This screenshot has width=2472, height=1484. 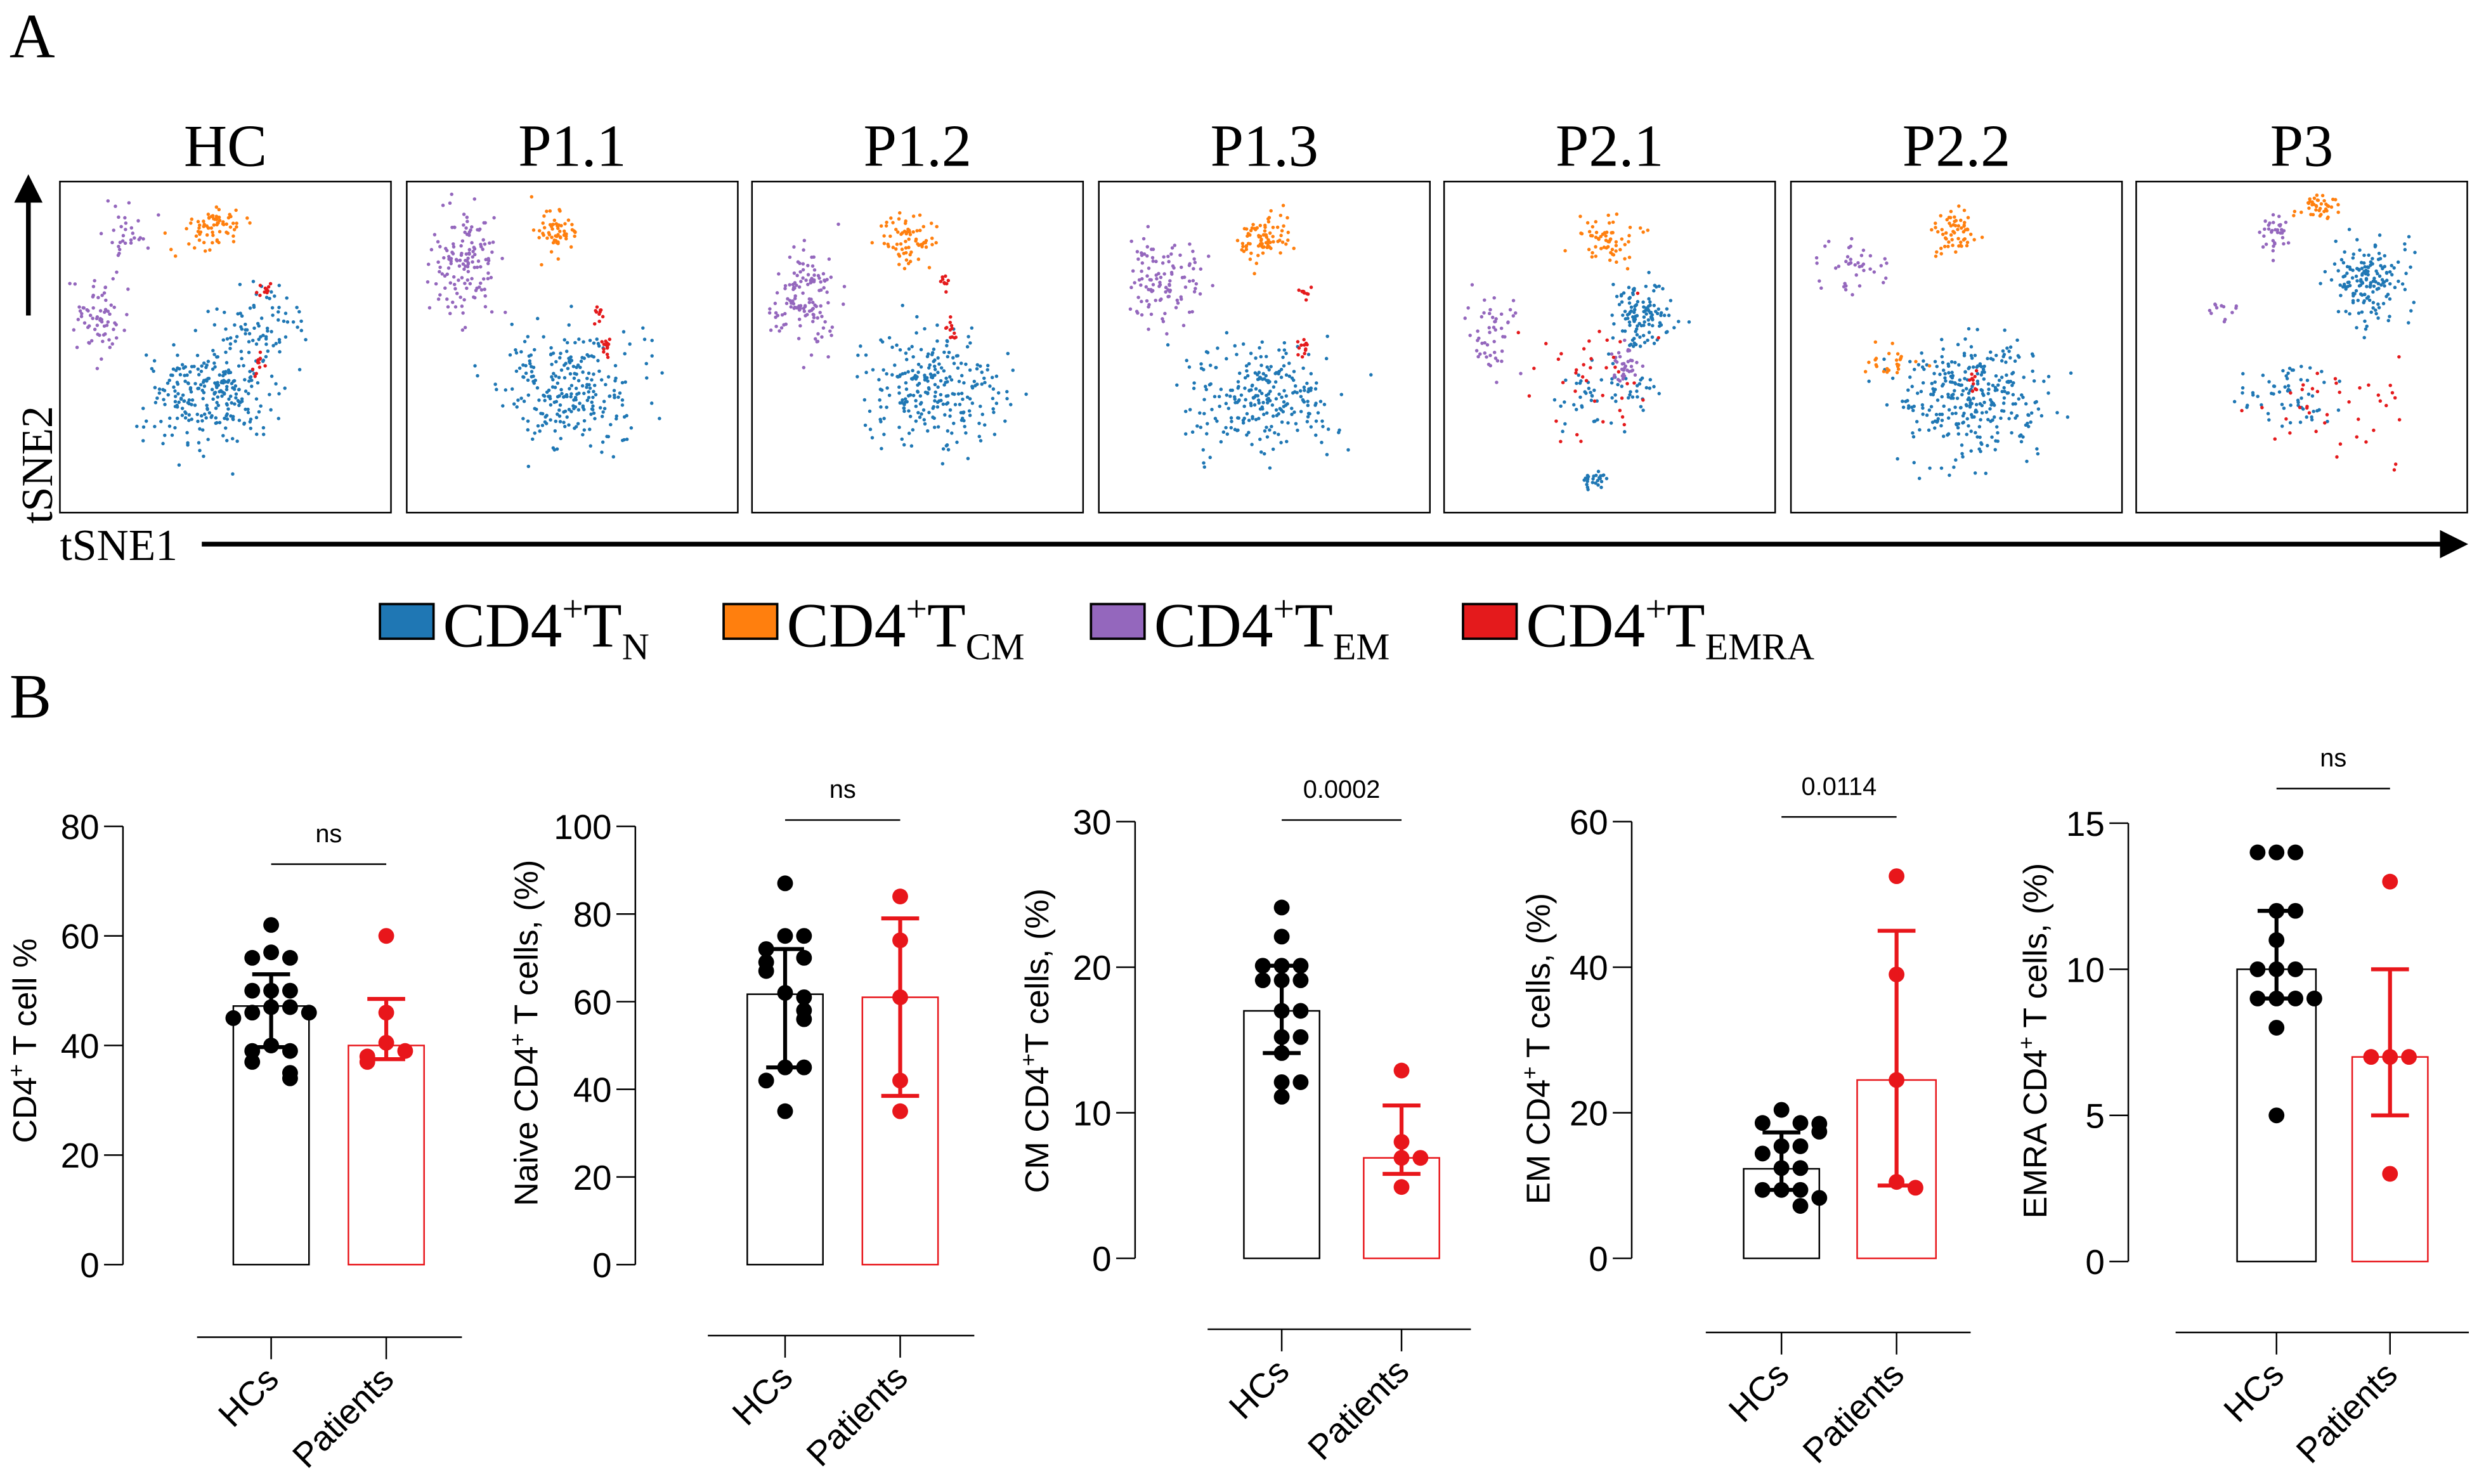 What do you see at coordinates (917, 313) in the screenshot?
I see `tsne-panel: P1.2` at bounding box center [917, 313].